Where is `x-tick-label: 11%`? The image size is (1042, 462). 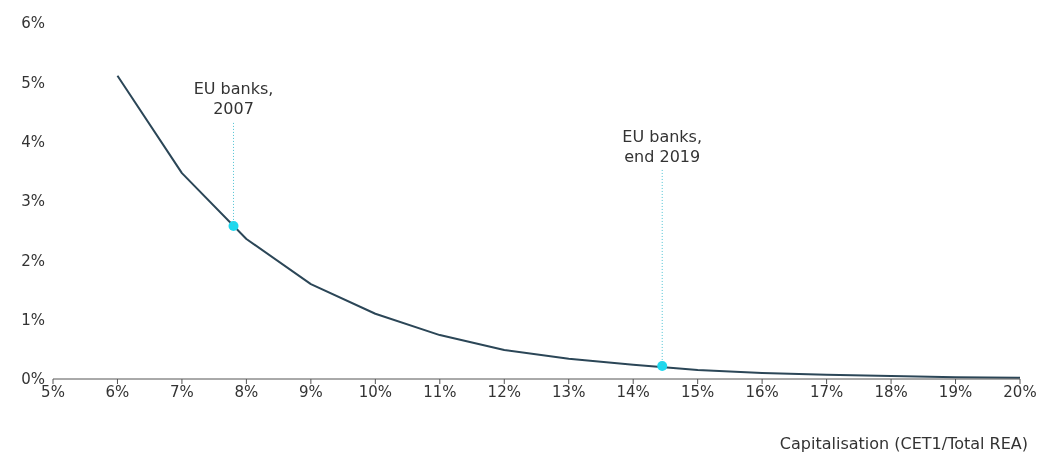
x-tick-label: 11% is located at coordinates (440, 391).